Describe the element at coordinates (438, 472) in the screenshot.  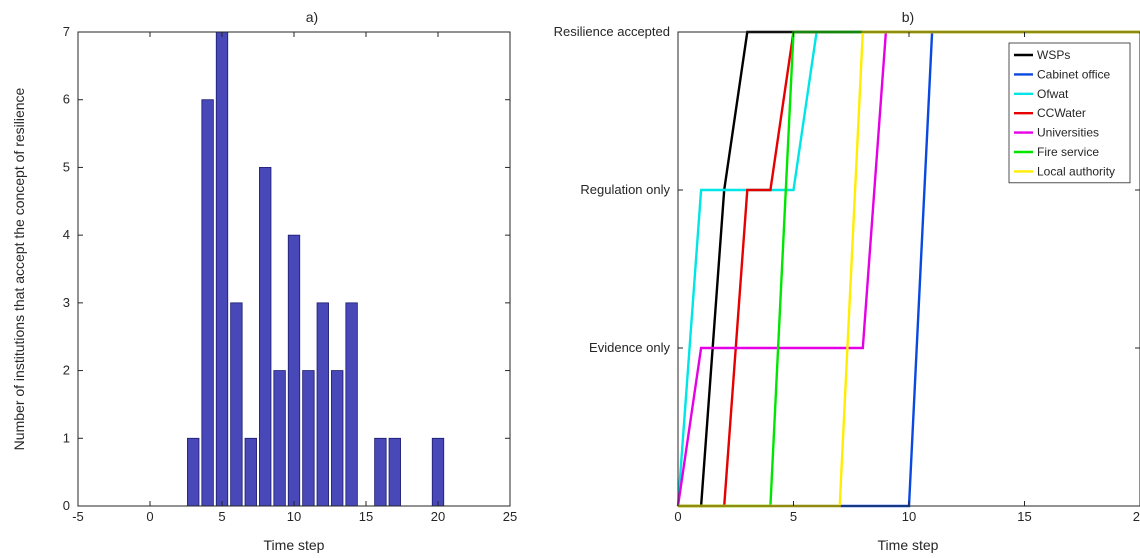
I see `bar-t20` at that location.